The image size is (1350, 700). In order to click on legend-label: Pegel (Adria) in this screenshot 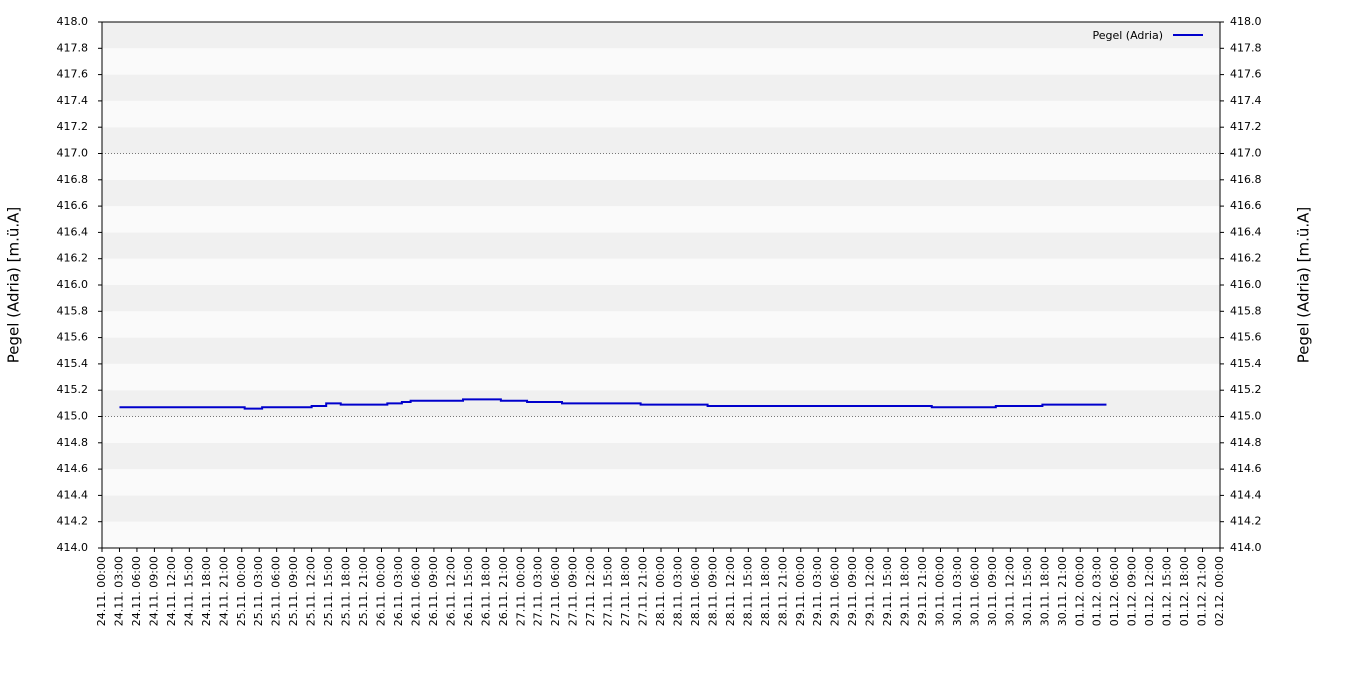, I will do `click(1127, 35)`.